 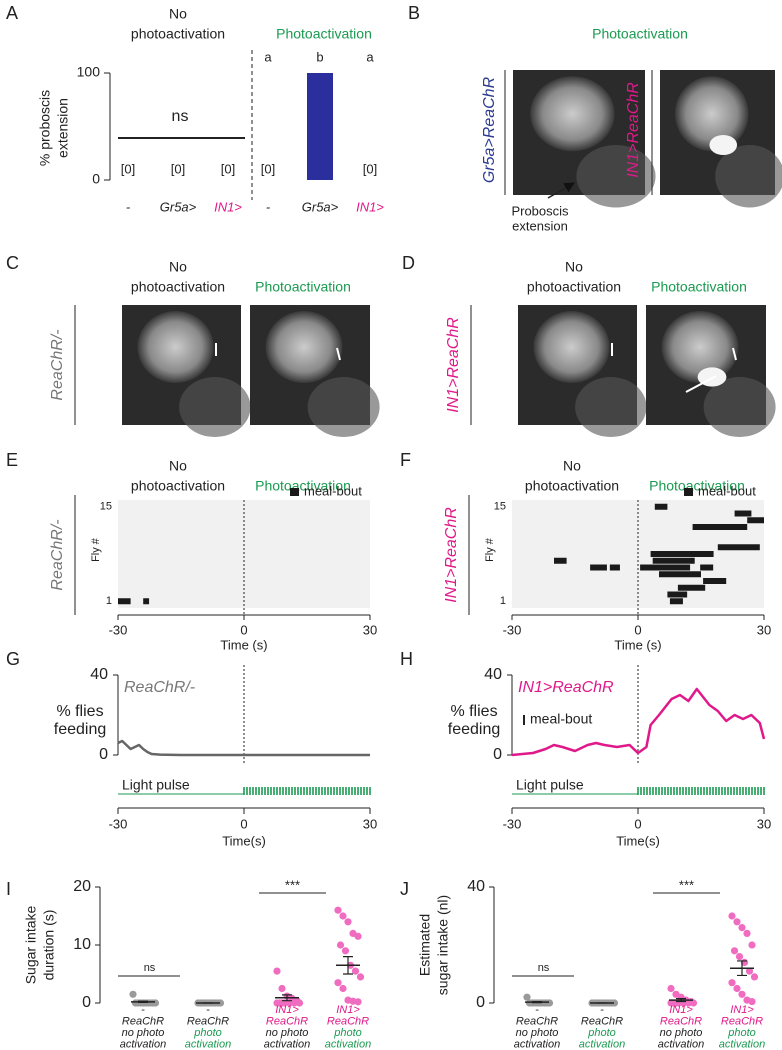 What do you see at coordinates (489, 129) in the screenshot?
I see `genotype-label: Gr5a>ReaChR` at bounding box center [489, 129].